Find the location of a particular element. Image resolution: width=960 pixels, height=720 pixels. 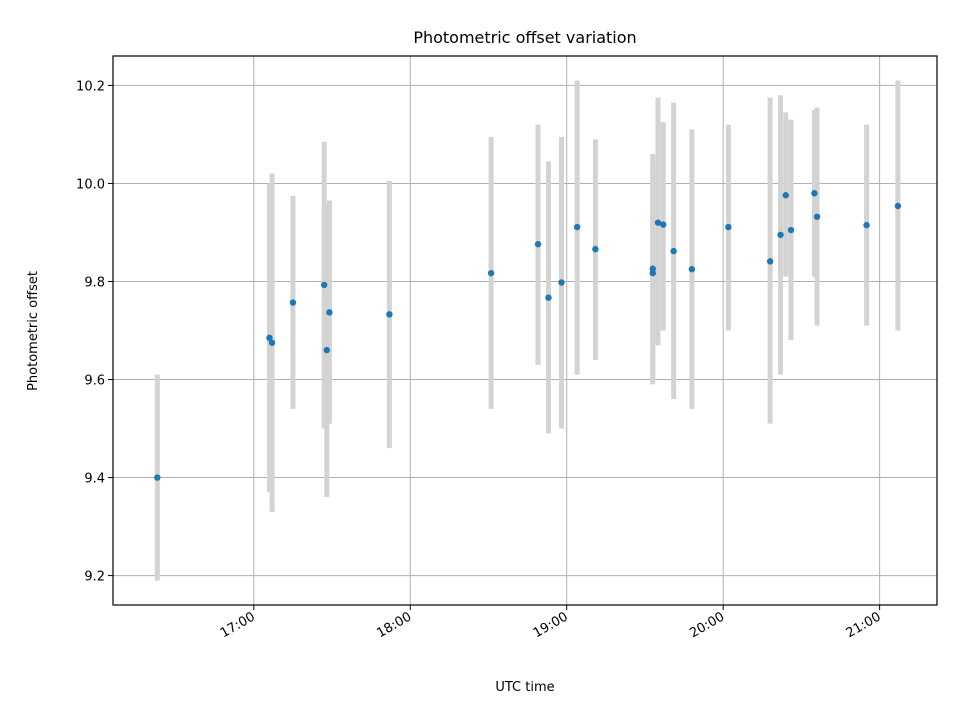

y-tick-label: 9.8 is located at coordinates (94, 282).